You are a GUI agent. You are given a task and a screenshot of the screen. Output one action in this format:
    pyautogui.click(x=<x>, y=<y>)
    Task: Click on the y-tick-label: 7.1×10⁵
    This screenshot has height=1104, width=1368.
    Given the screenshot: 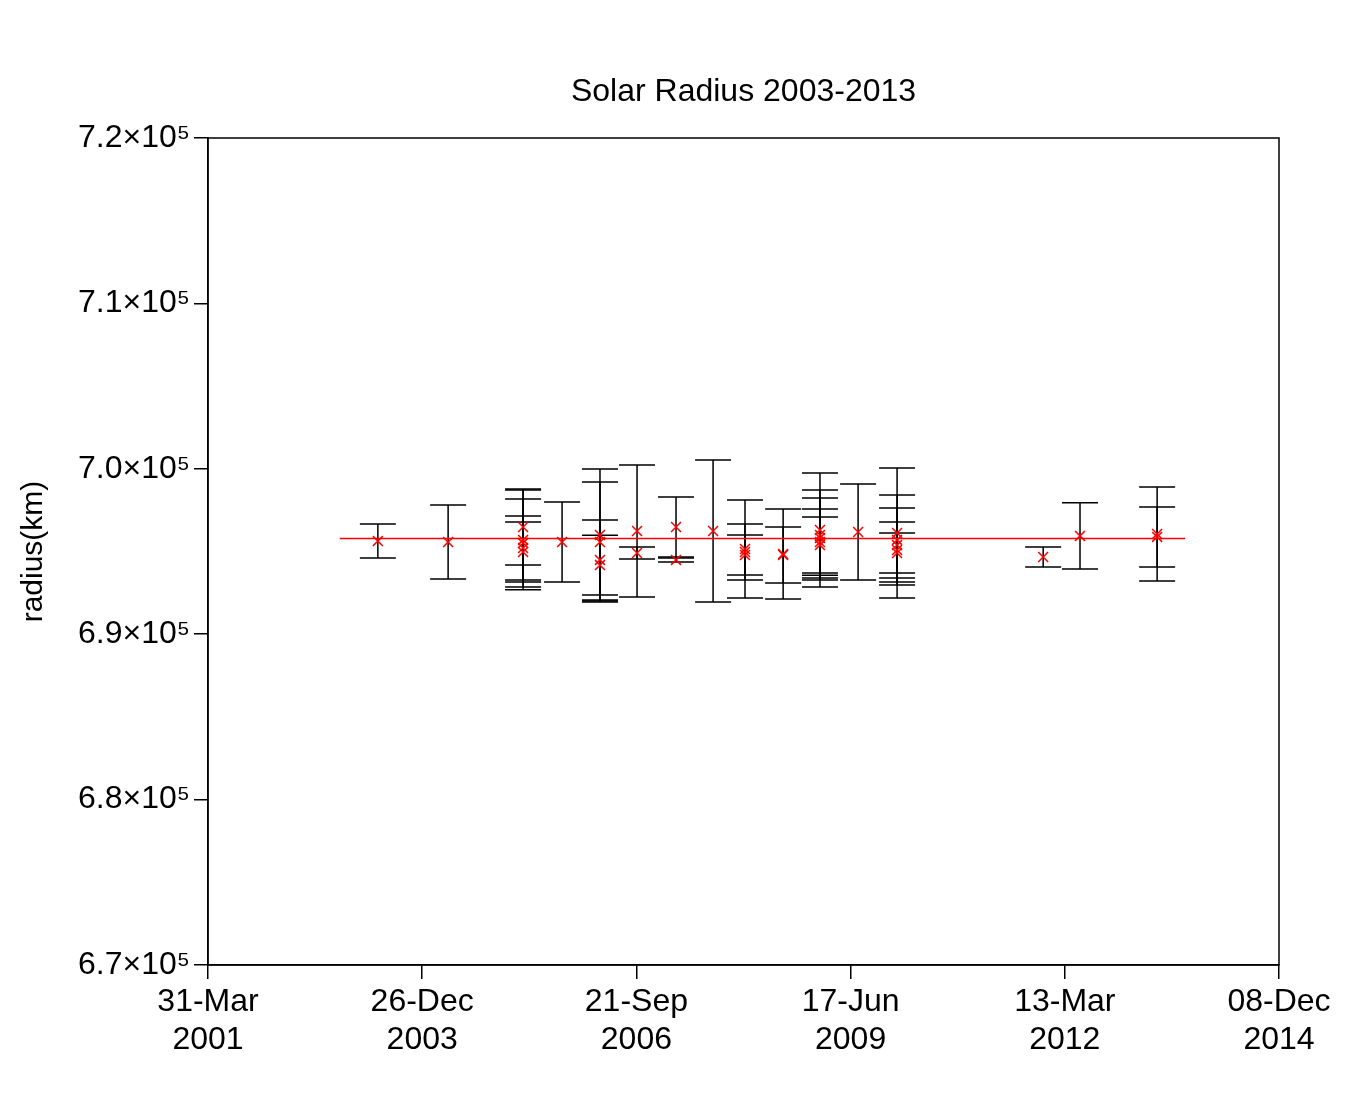 What is the action you would take?
    pyautogui.click(x=133, y=301)
    